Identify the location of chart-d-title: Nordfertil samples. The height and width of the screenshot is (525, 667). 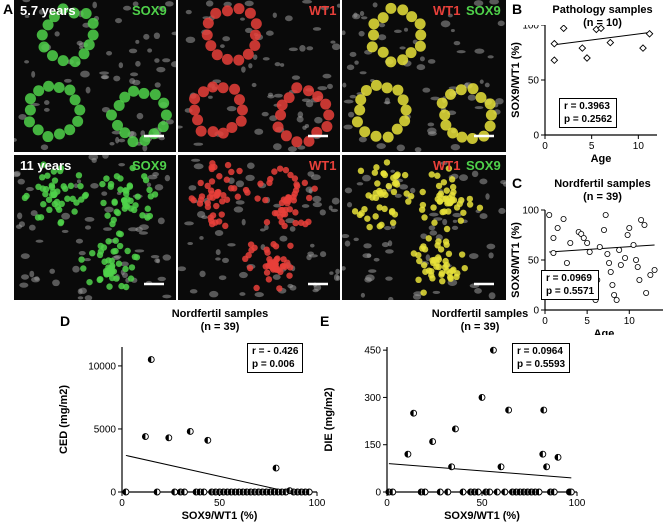
(220, 314).